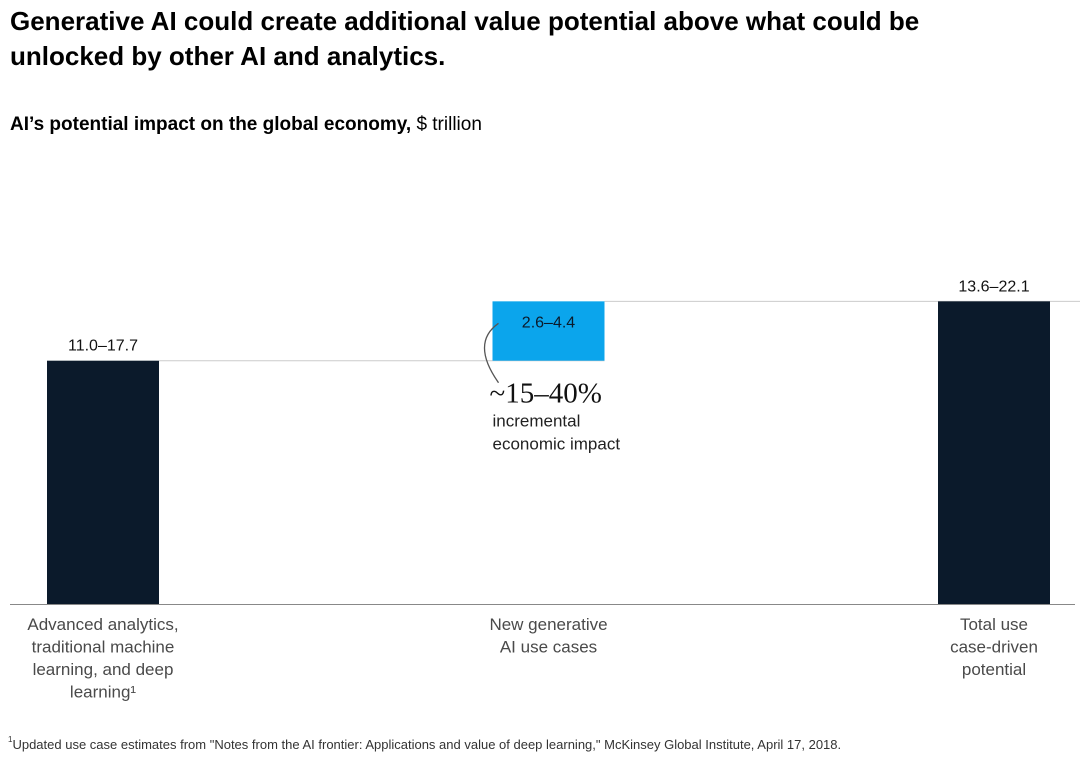  I want to click on category-label: New generative, so click(548, 624).